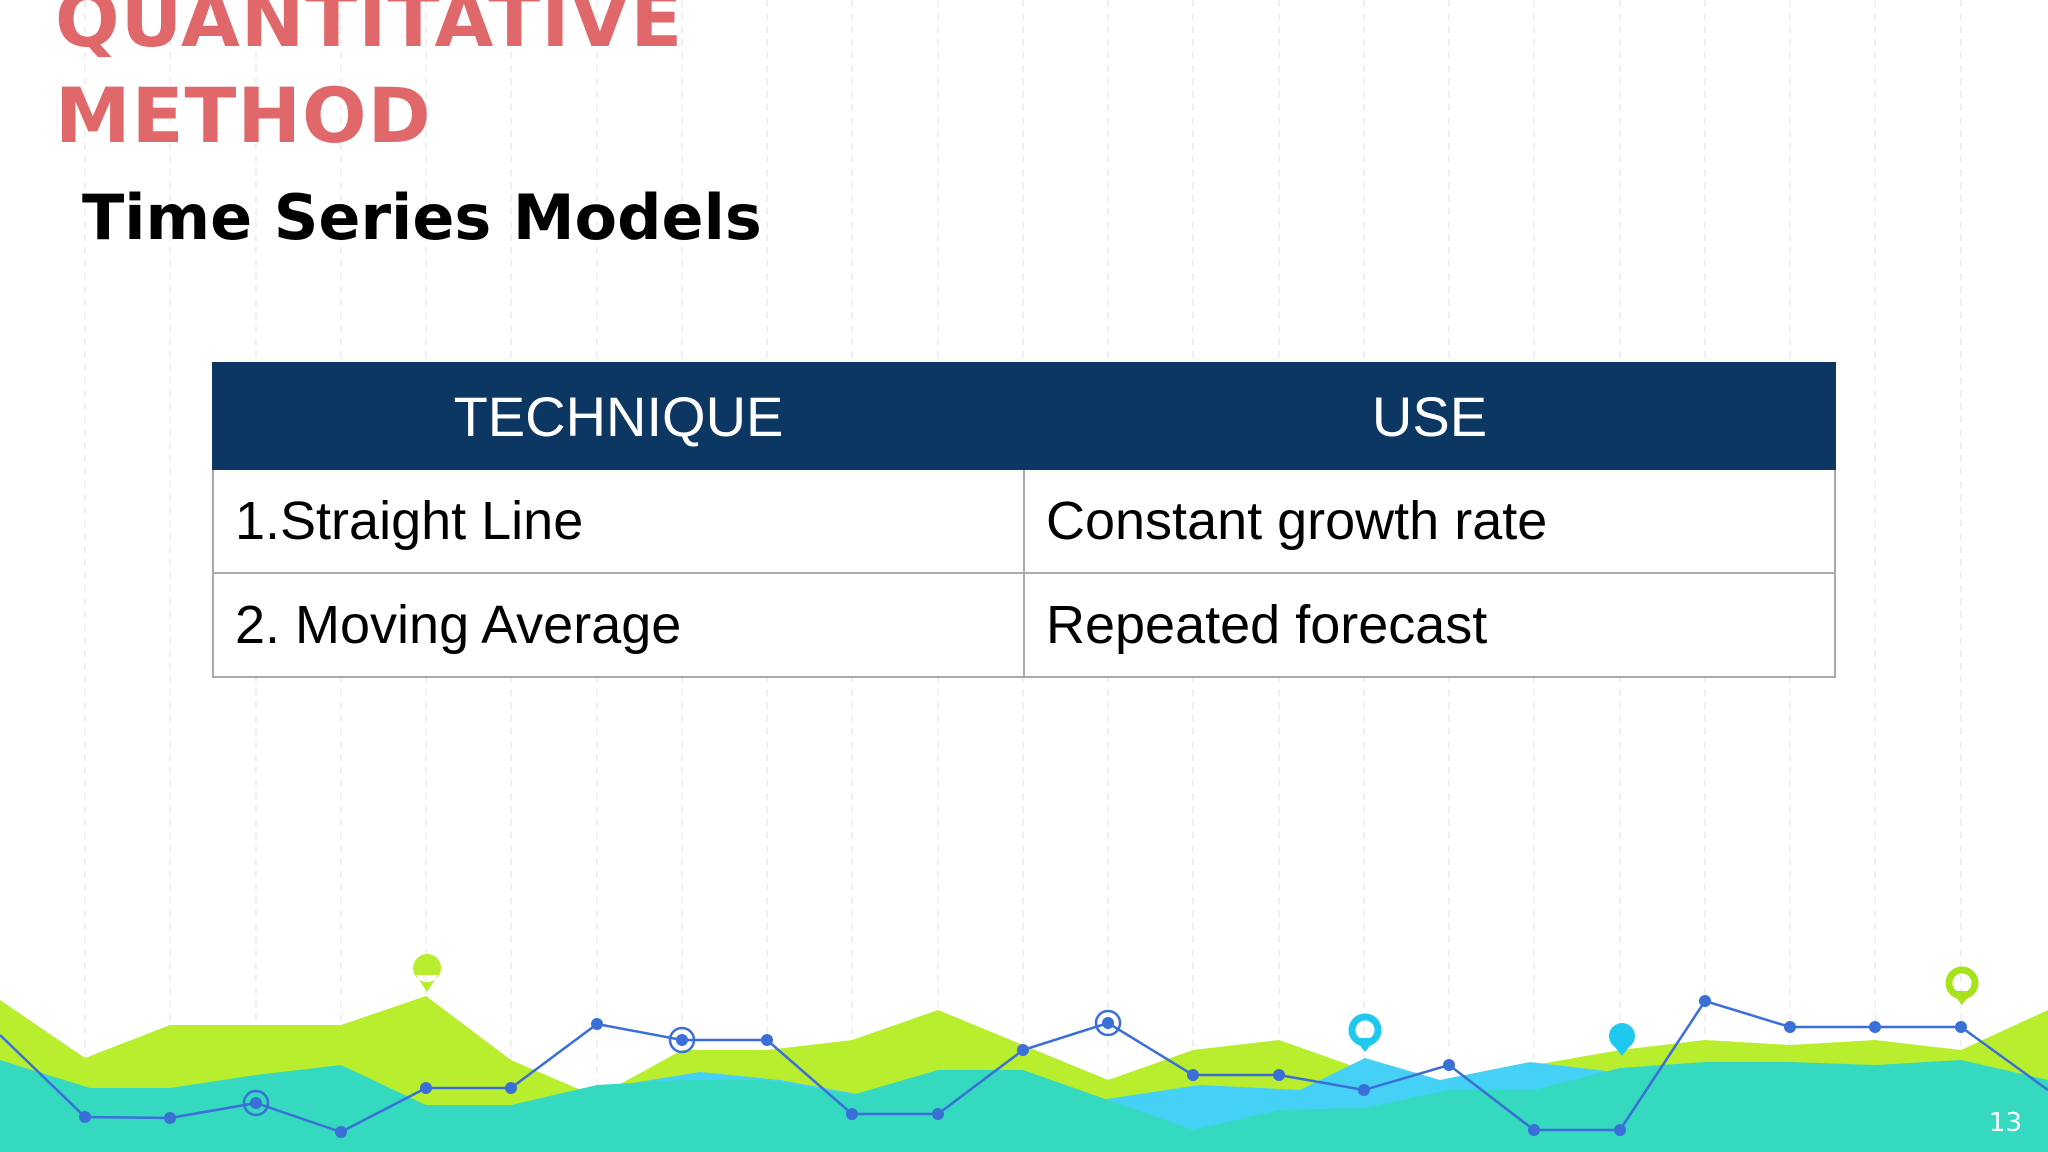 The width and height of the screenshot is (2048, 1152). What do you see at coordinates (1429, 625) in the screenshot?
I see `table-cell-use: Repeated forecast` at bounding box center [1429, 625].